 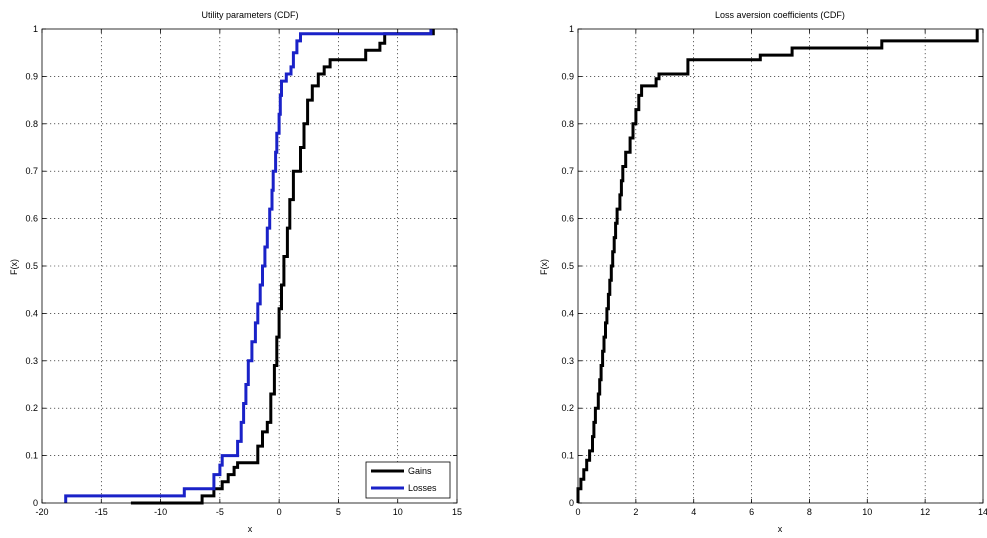 What do you see at coordinates (635, 512) in the screenshot?
I see `x-tick-label: 2` at bounding box center [635, 512].